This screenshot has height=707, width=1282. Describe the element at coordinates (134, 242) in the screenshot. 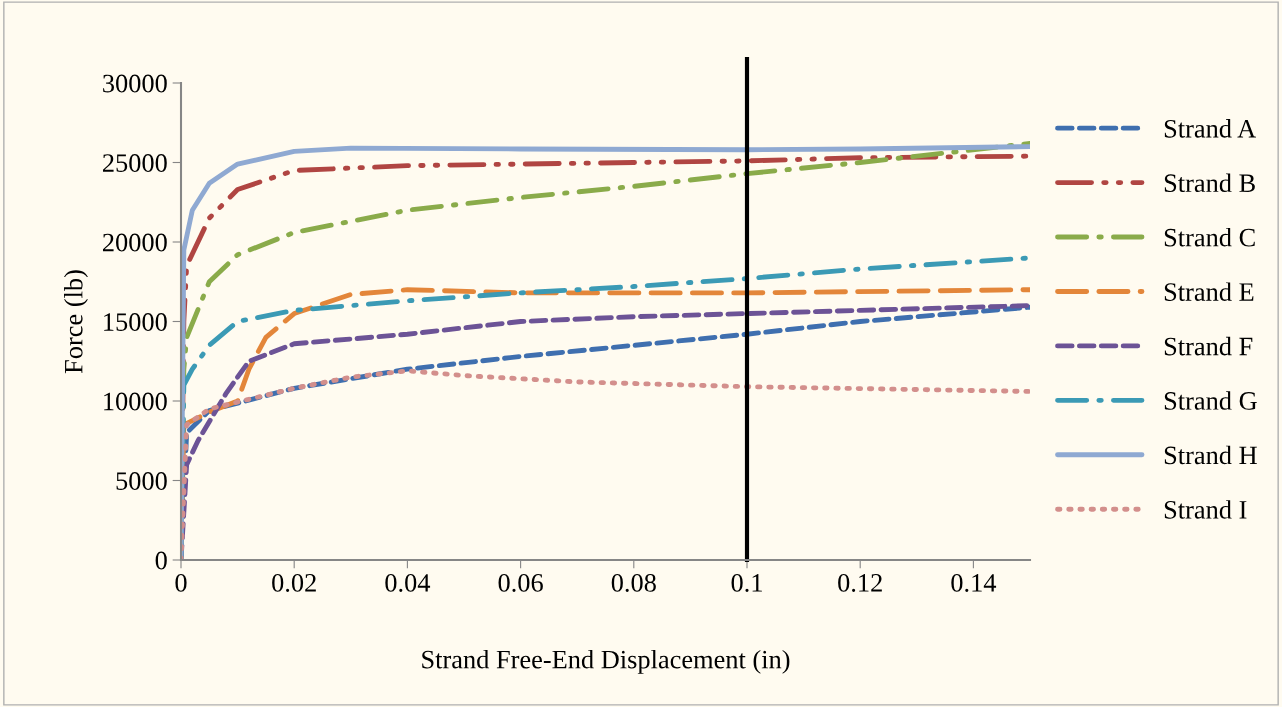

I see `y-tick-label: 20000` at that location.